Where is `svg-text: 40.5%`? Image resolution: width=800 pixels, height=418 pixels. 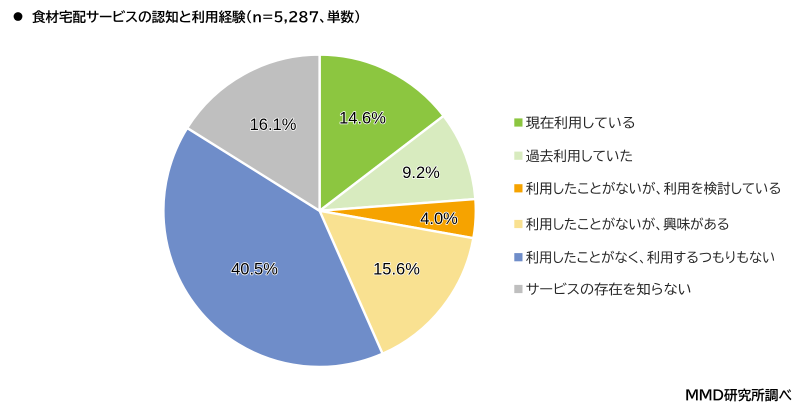
svg-text: 40.5% is located at coordinates (254, 269).